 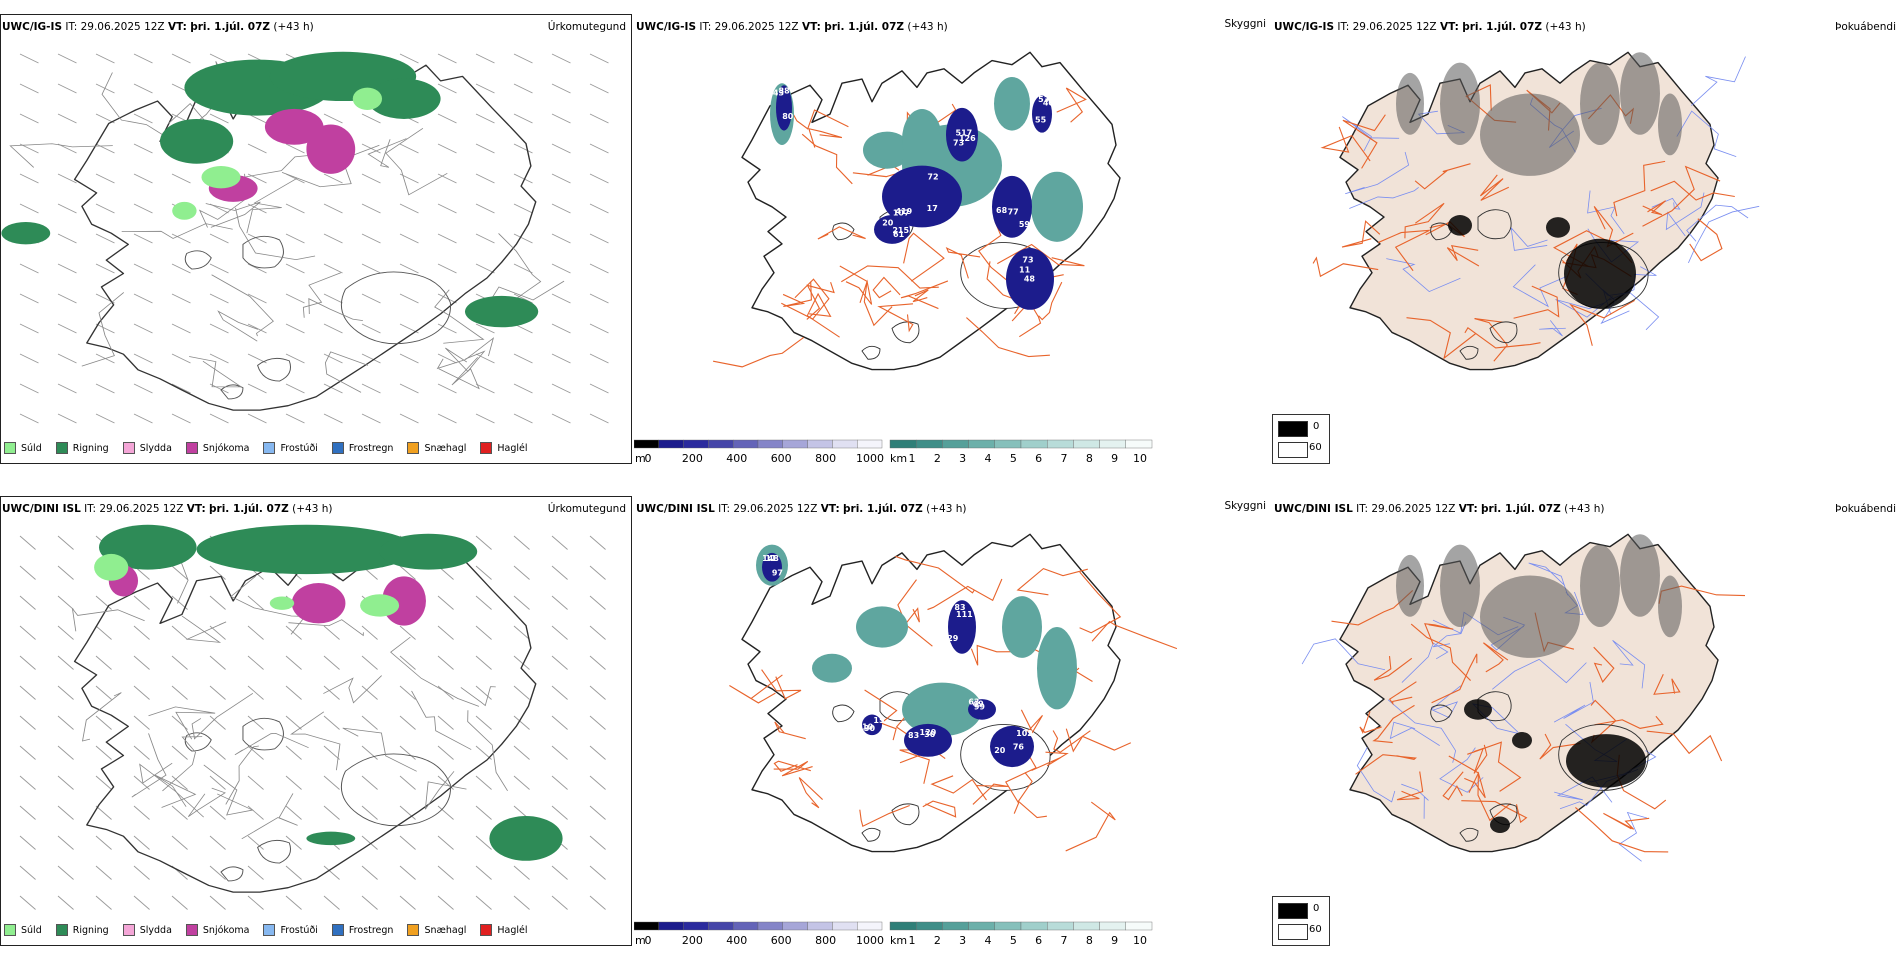 What do you see at coordinates (929, 734) in the screenshot?
I see `ceiling-value-label: 30` at bounding box center [929, 734].